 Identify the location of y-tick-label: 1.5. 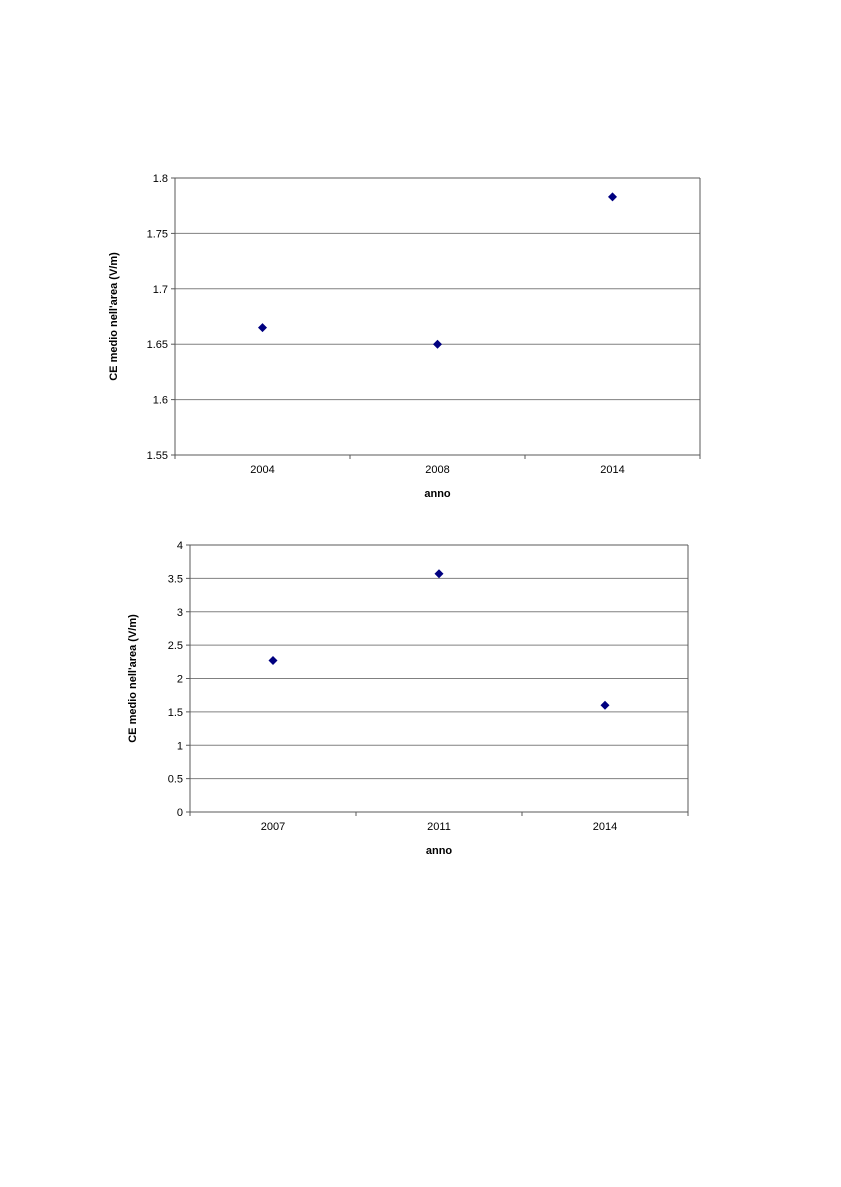
(175, 713).